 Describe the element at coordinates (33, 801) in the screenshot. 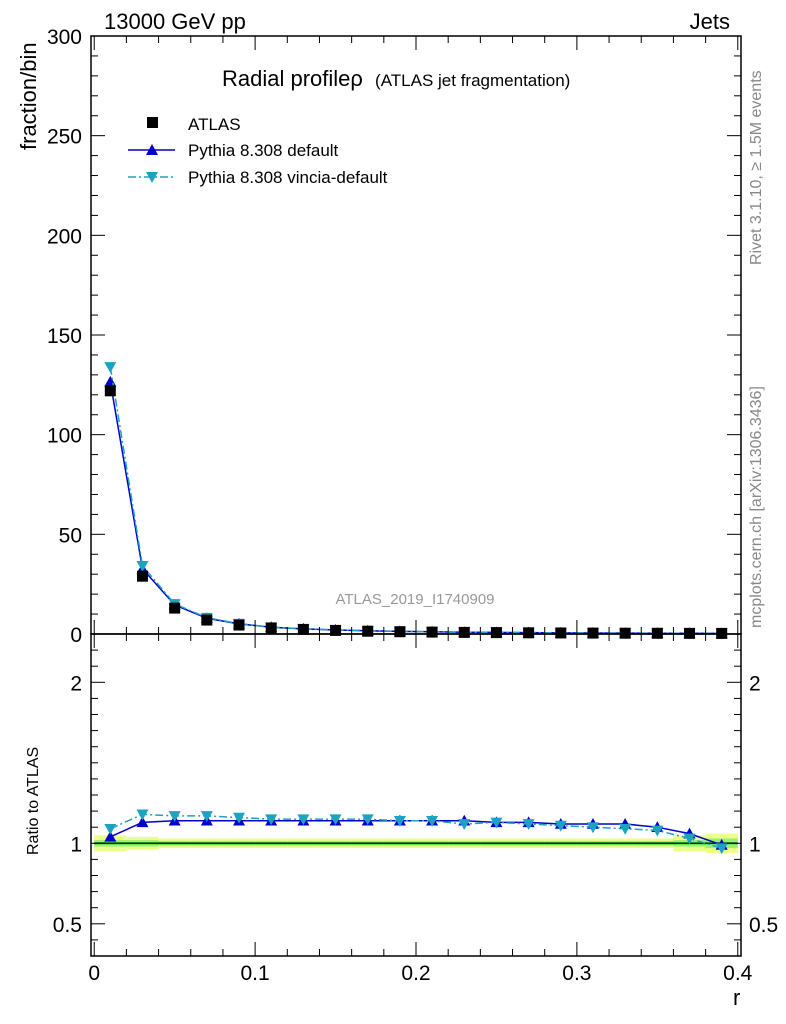

I see `ratio-axis-label: Ratio to ATLAS` at that location.